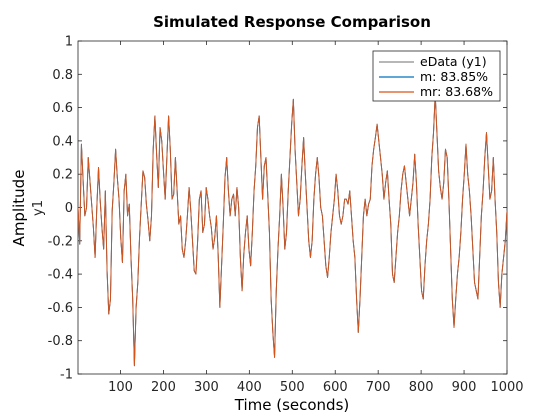 This screenshot has height=420, width=560. What do you see at coordinates (66, 375) in the screenshot?
I see `y-tick-label: -1` at bounding box center [66, 375].